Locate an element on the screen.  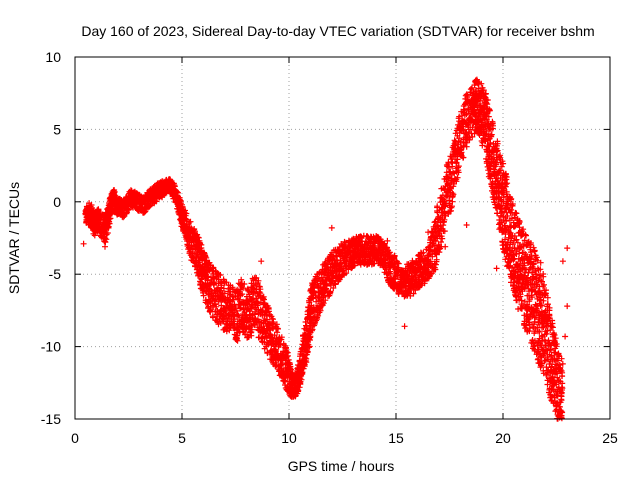
x-tick-label: 15 is located at coordinates (396, 438).